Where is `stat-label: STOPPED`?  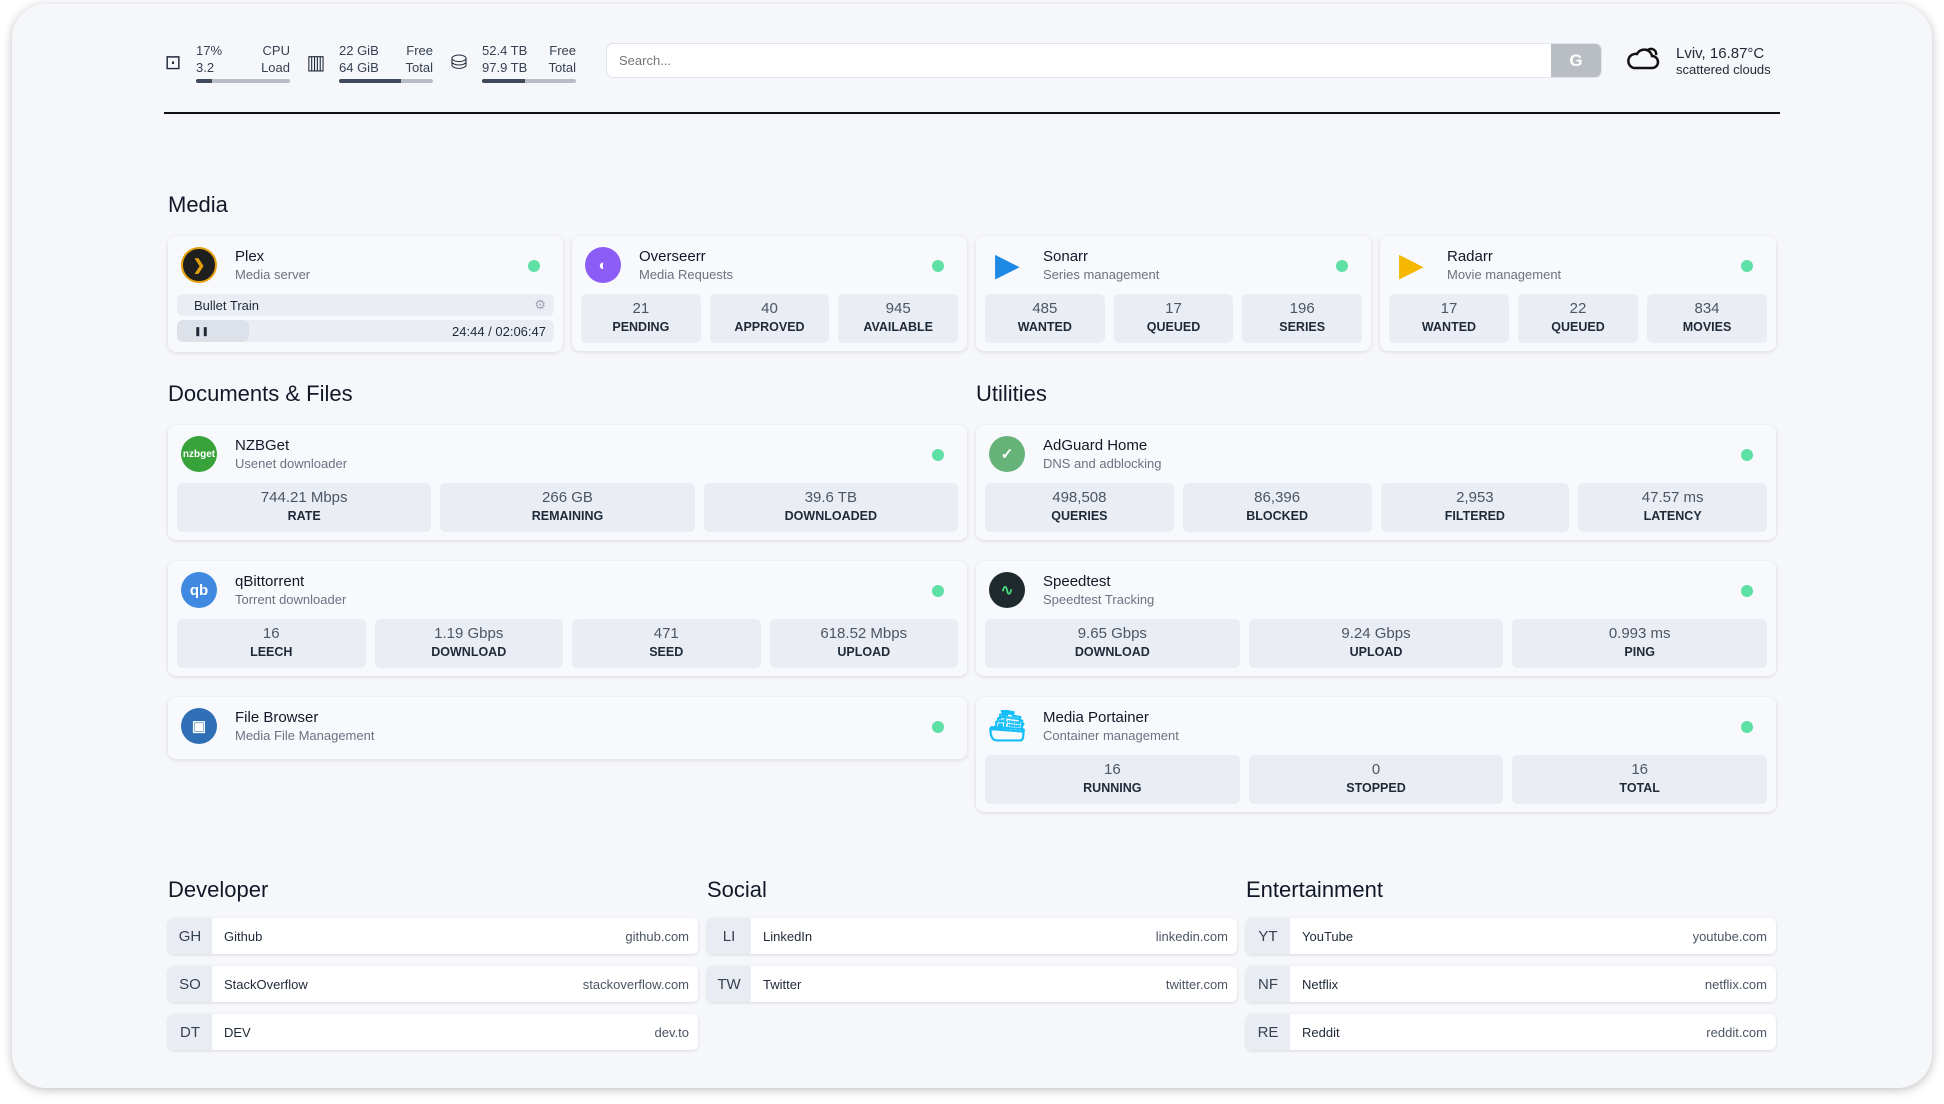
stat-label: STOPPED is located at coordinates (1376, 788).